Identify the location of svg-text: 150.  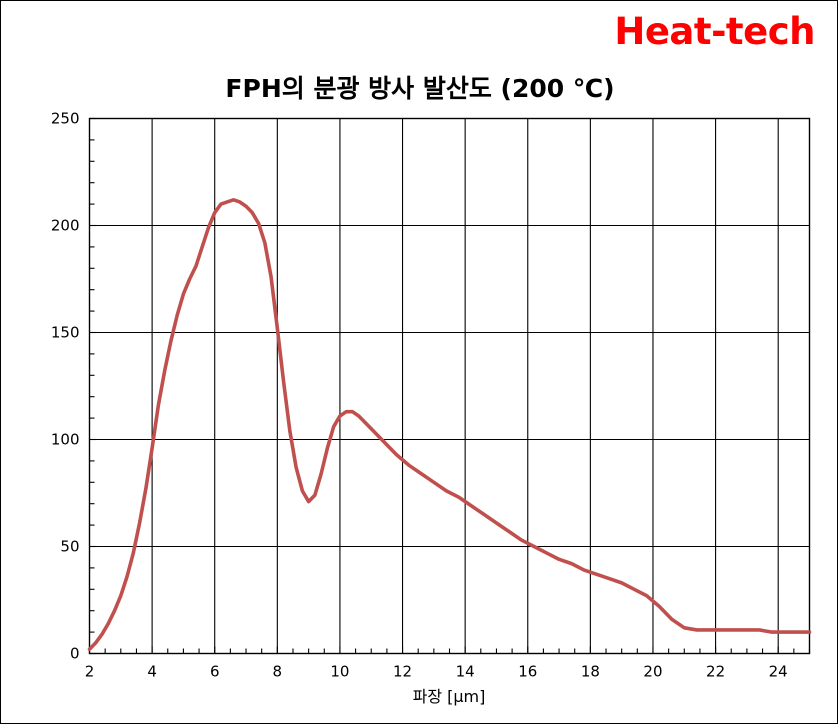
(65, 333).